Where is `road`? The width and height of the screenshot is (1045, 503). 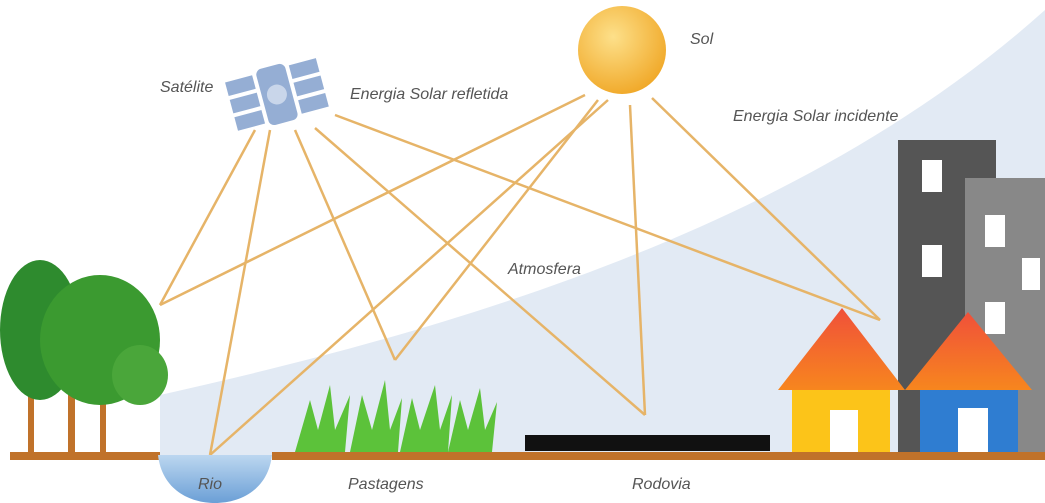
road is located at coordinates (647, 443).